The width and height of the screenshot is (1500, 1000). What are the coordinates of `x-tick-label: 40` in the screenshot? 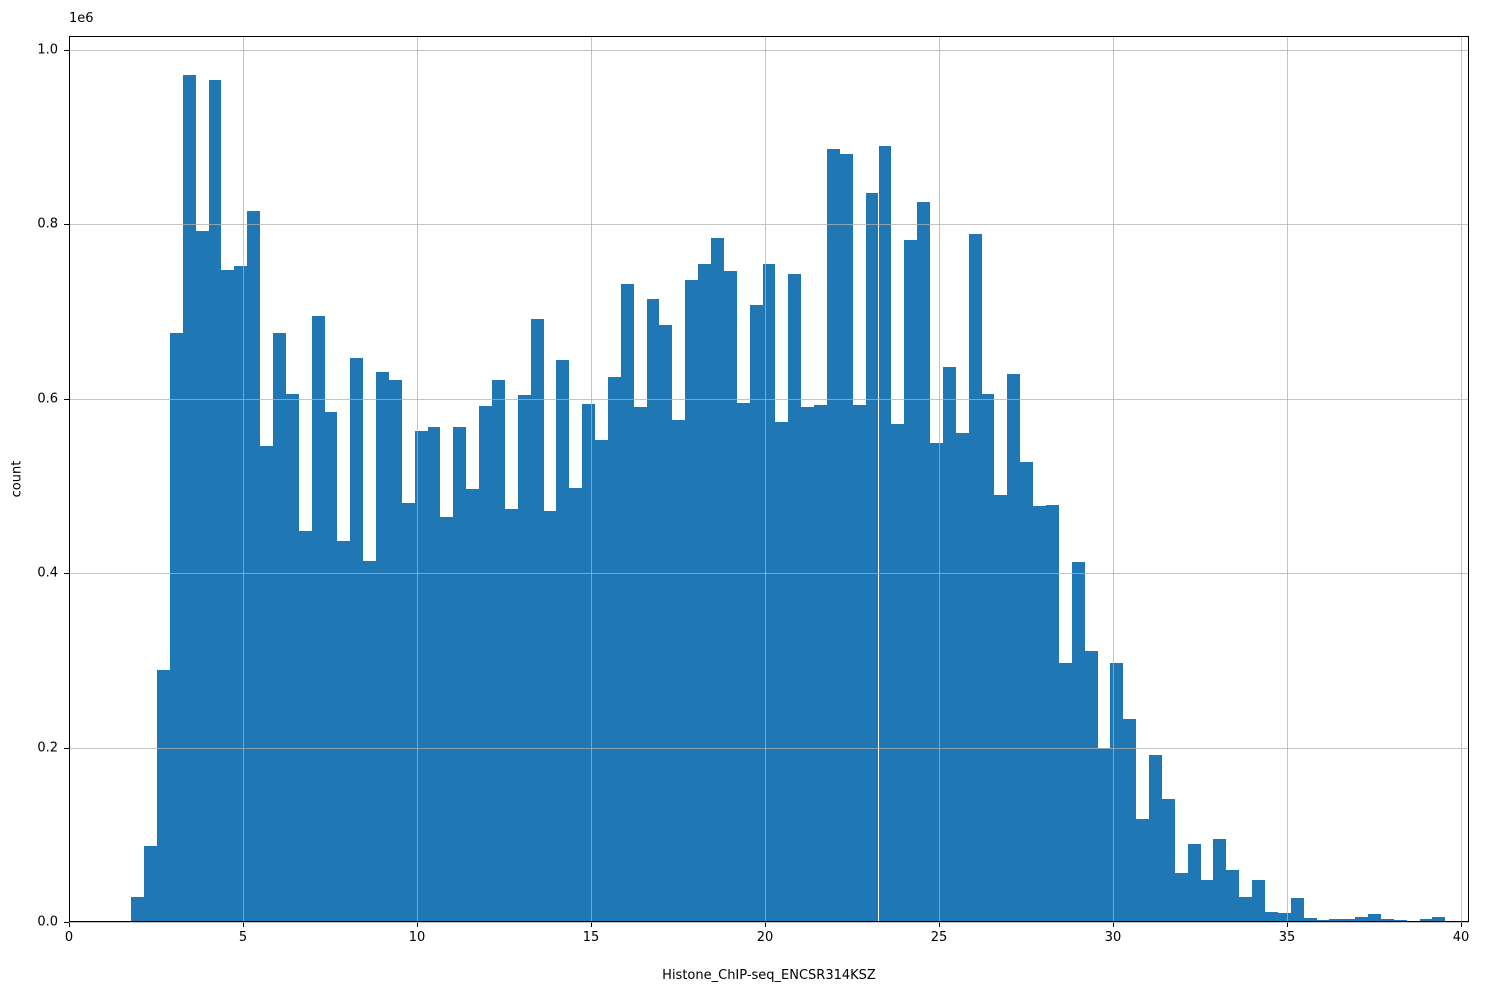 It's located at (1461, 937).